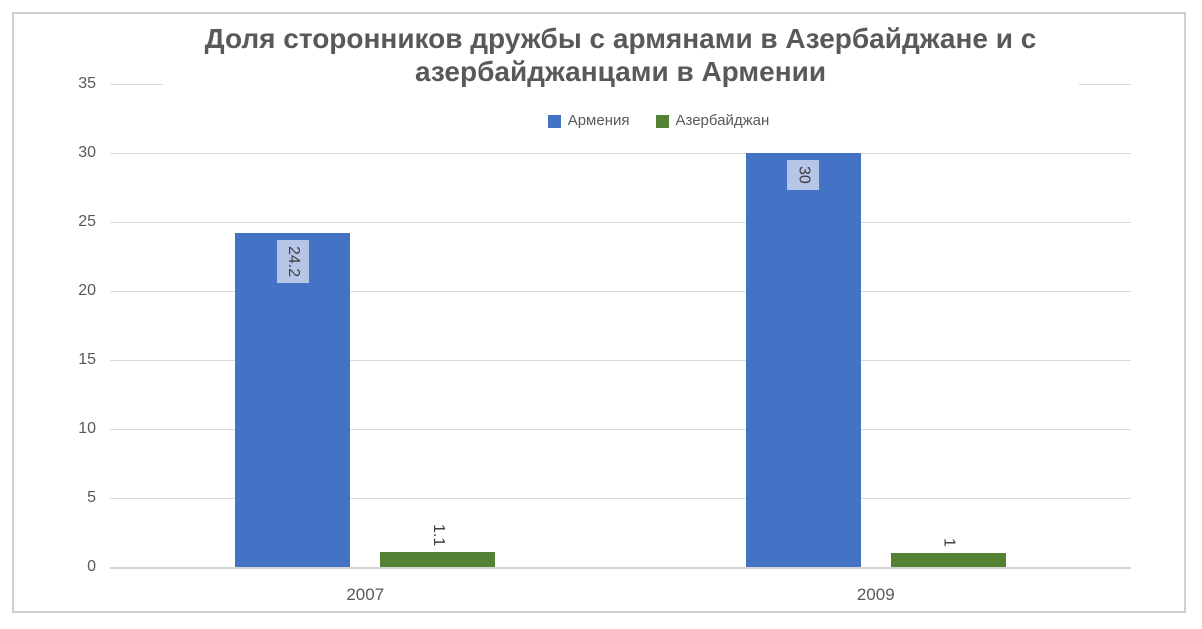 Image resolution: width=1202 pixels, height=629 pixels. What do you see at coordinates (87, 290) in the screenshot?
I see `y-axis-tick-label-20: 20` at bounding box center [87, 290].